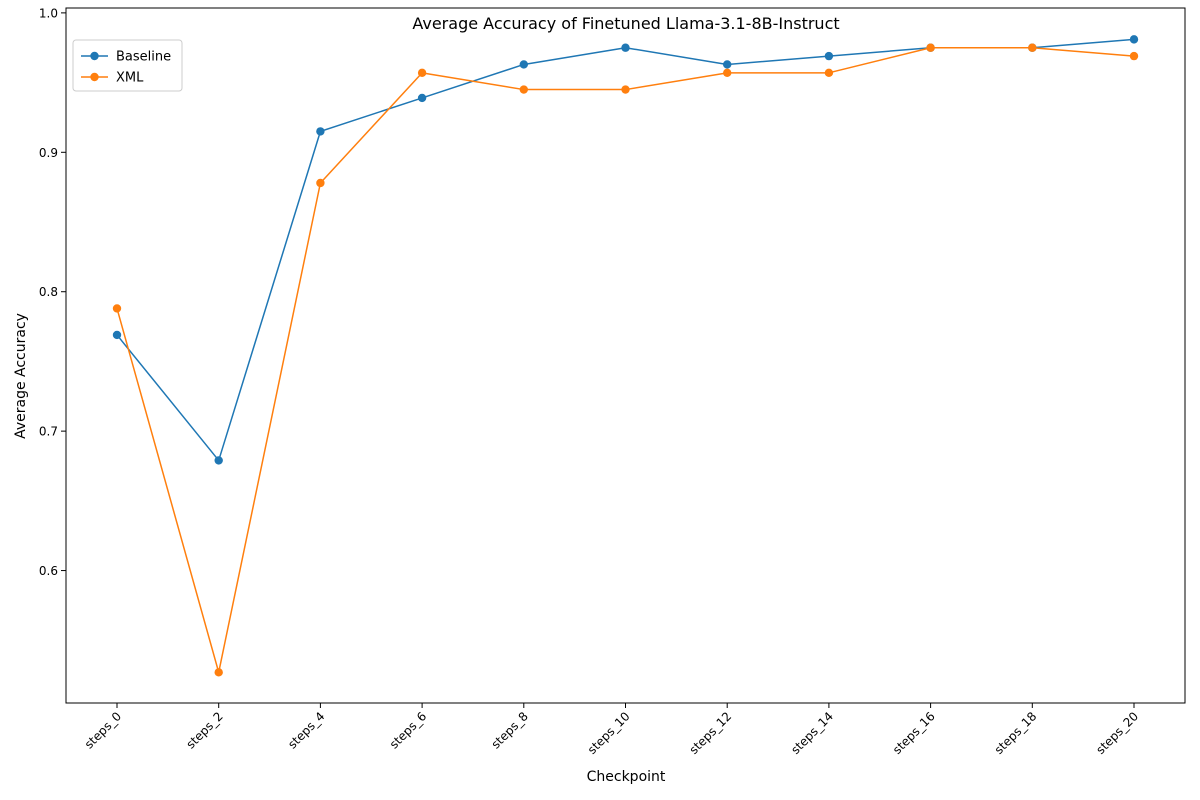  What do you see at coordinates (48, 13) in the screenshot?
I see `y-tick-label: 1.0` at bounding box center [48, 13].